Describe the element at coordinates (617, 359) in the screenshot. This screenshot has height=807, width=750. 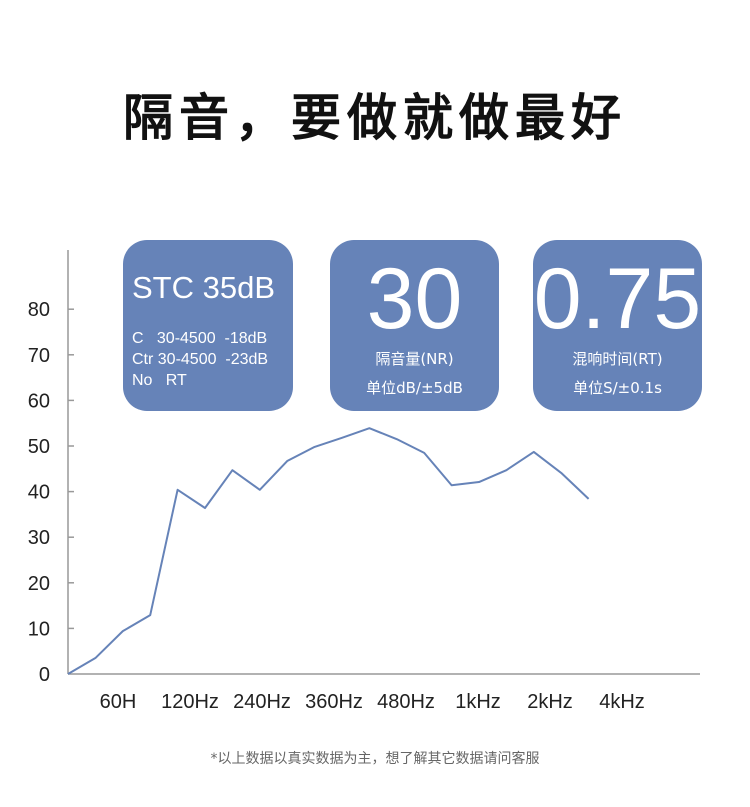
I see `rt-label: 混响时间(RT)` at that location.